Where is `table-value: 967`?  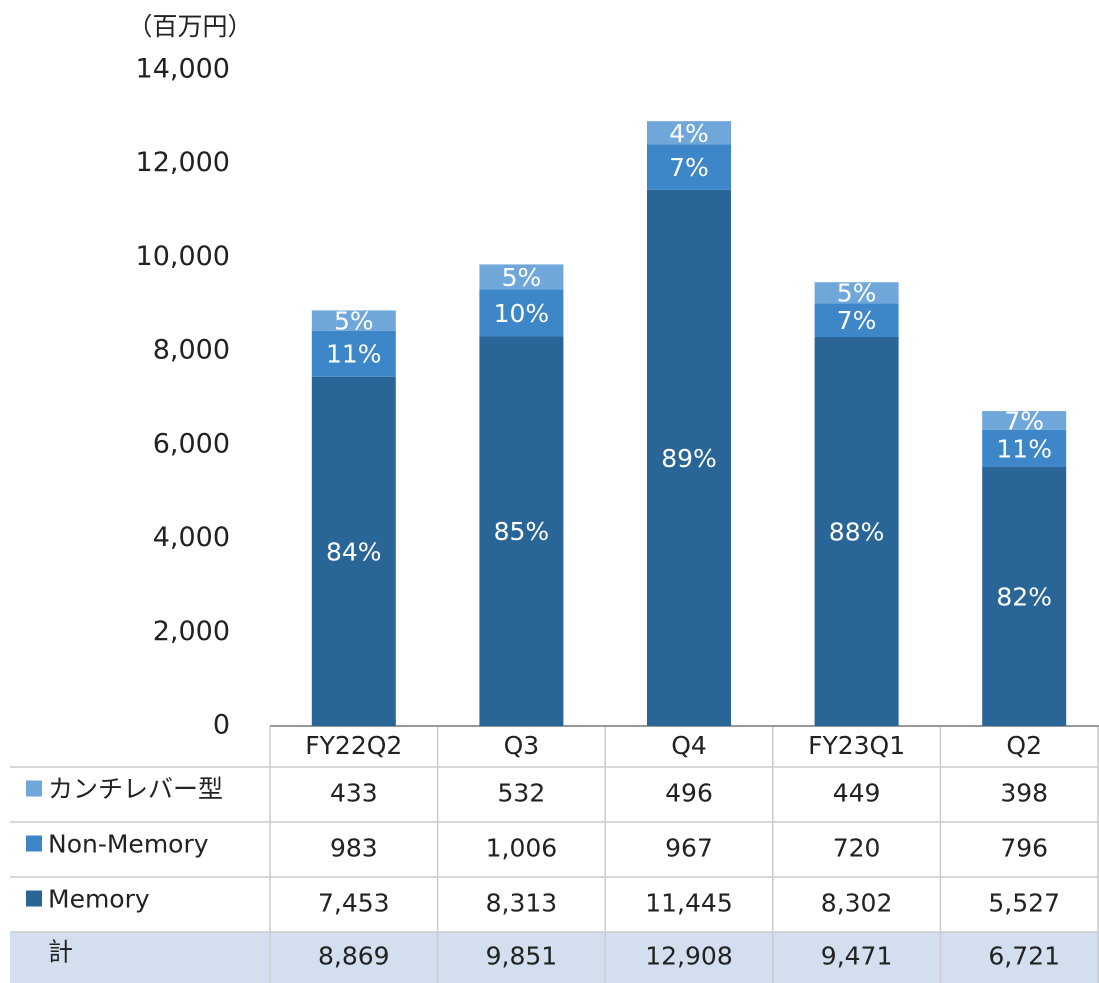 table-value: 967 is located at coordinates (689, 848).